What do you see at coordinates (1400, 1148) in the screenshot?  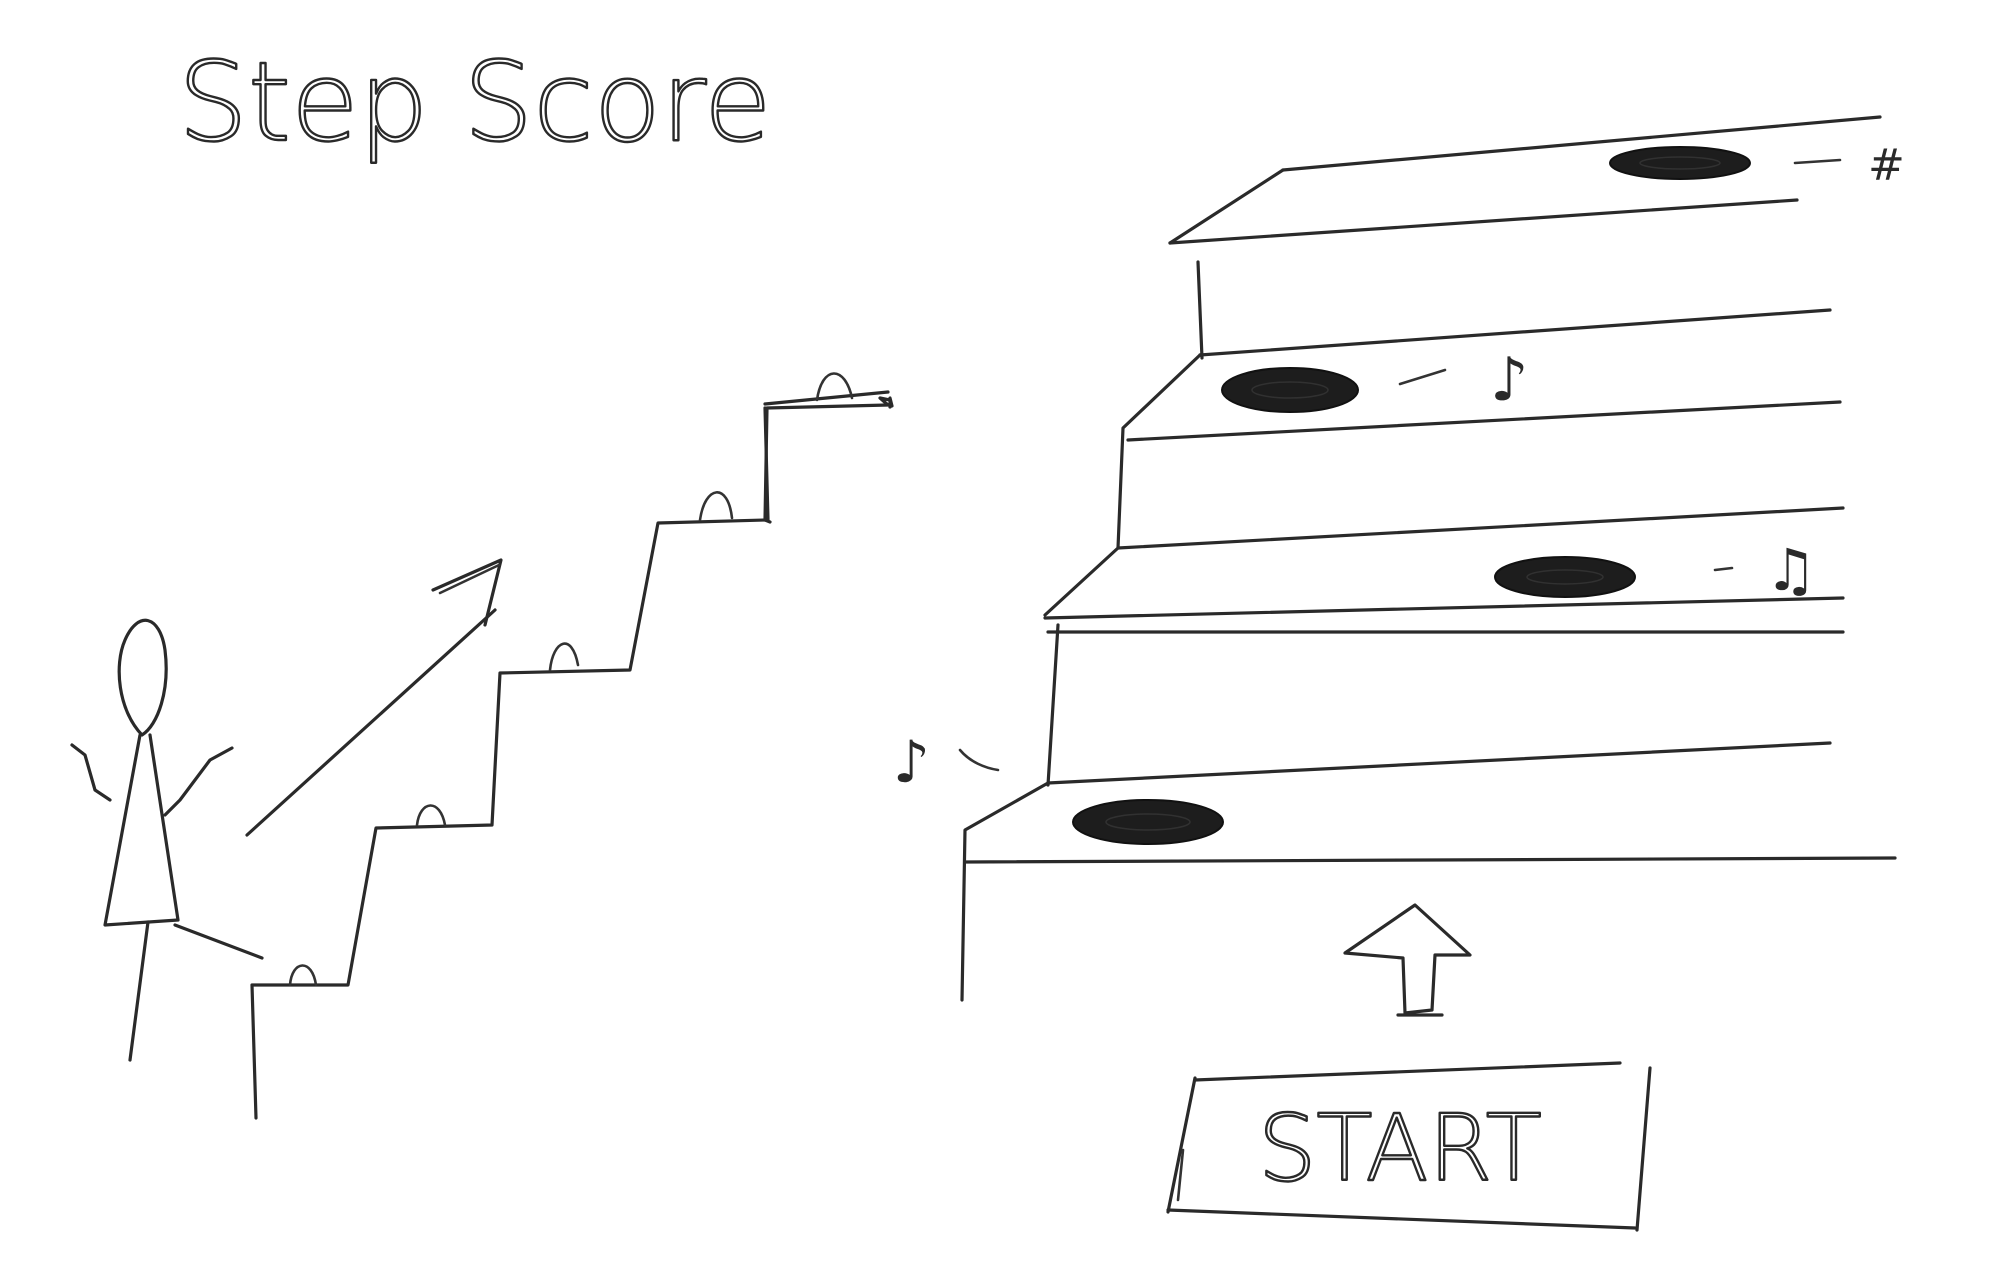 I see `start-button-label: START` at bounding box center [1400, 1148].